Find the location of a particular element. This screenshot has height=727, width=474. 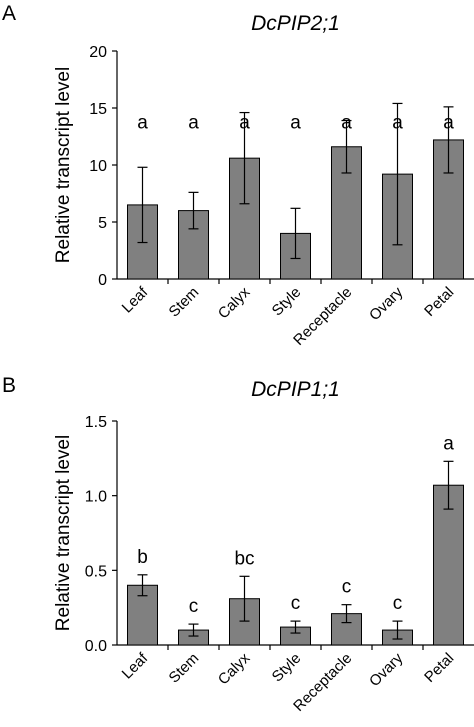

y-tick-label: 5 is located at coordinates (102, 223).